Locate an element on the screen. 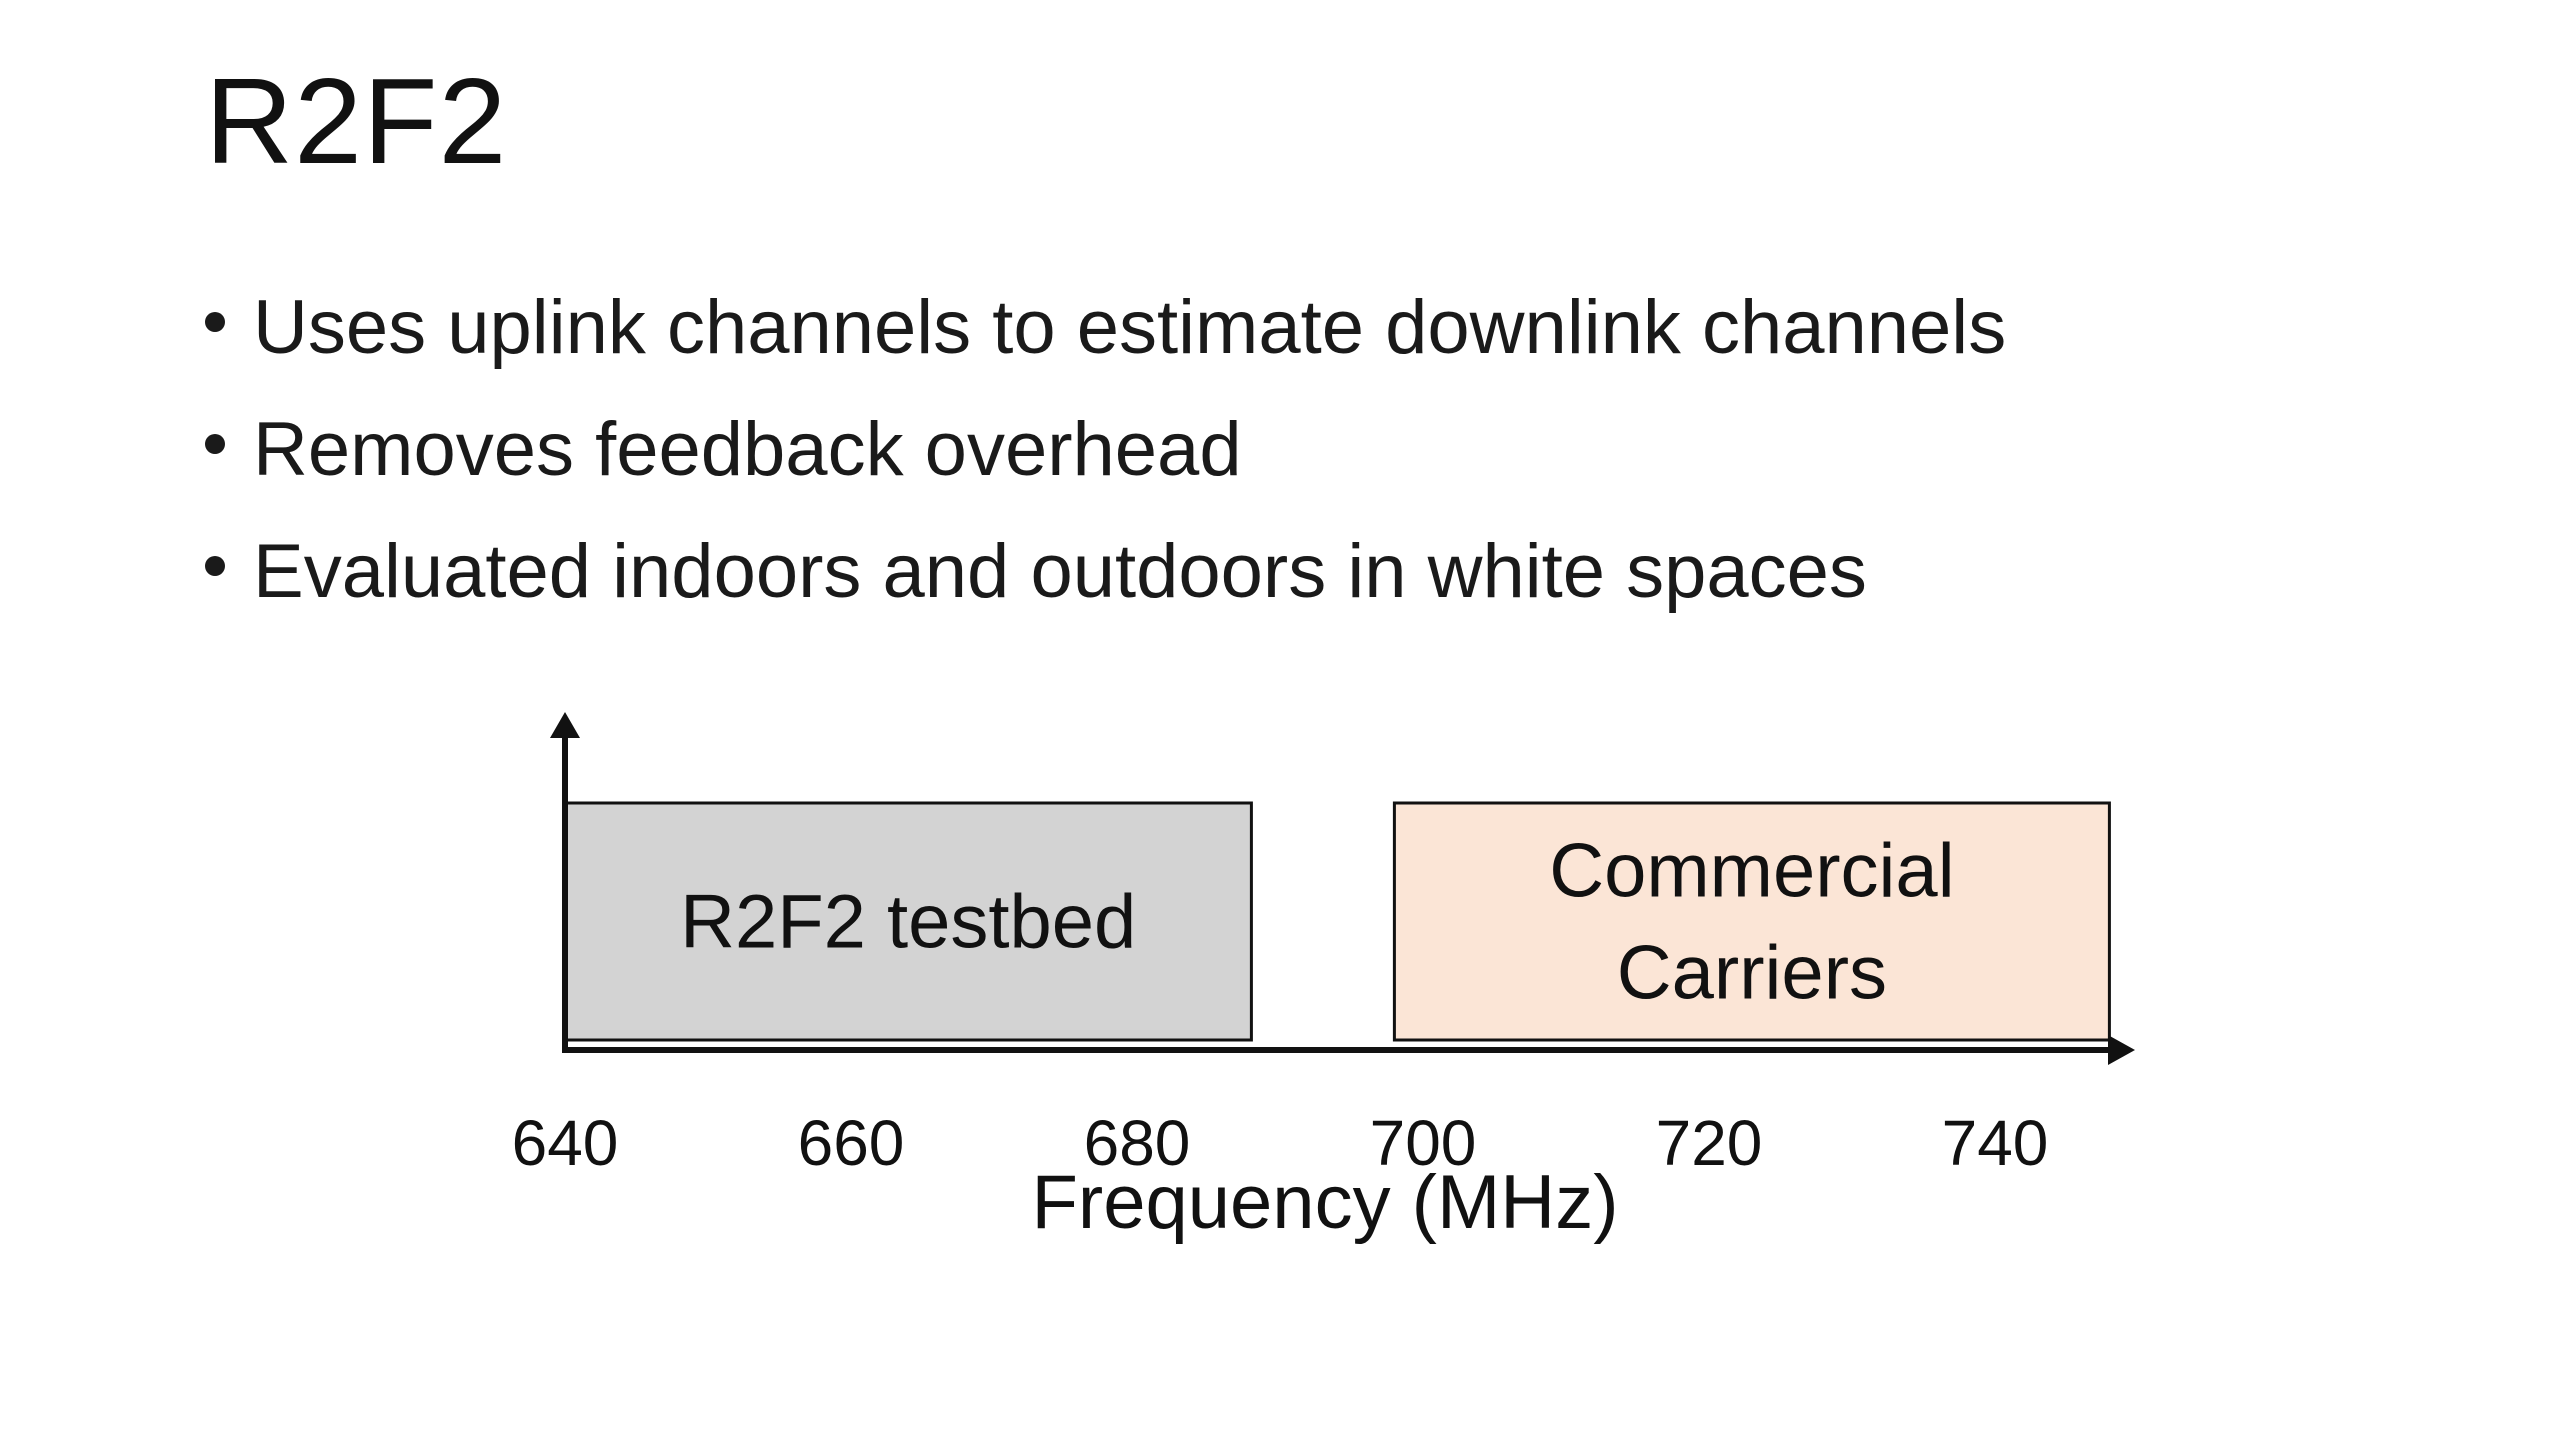 The width and height of the screenshot is (2560, 1440). x-tick-label: 740 is located at coordinates (1995, 1143).